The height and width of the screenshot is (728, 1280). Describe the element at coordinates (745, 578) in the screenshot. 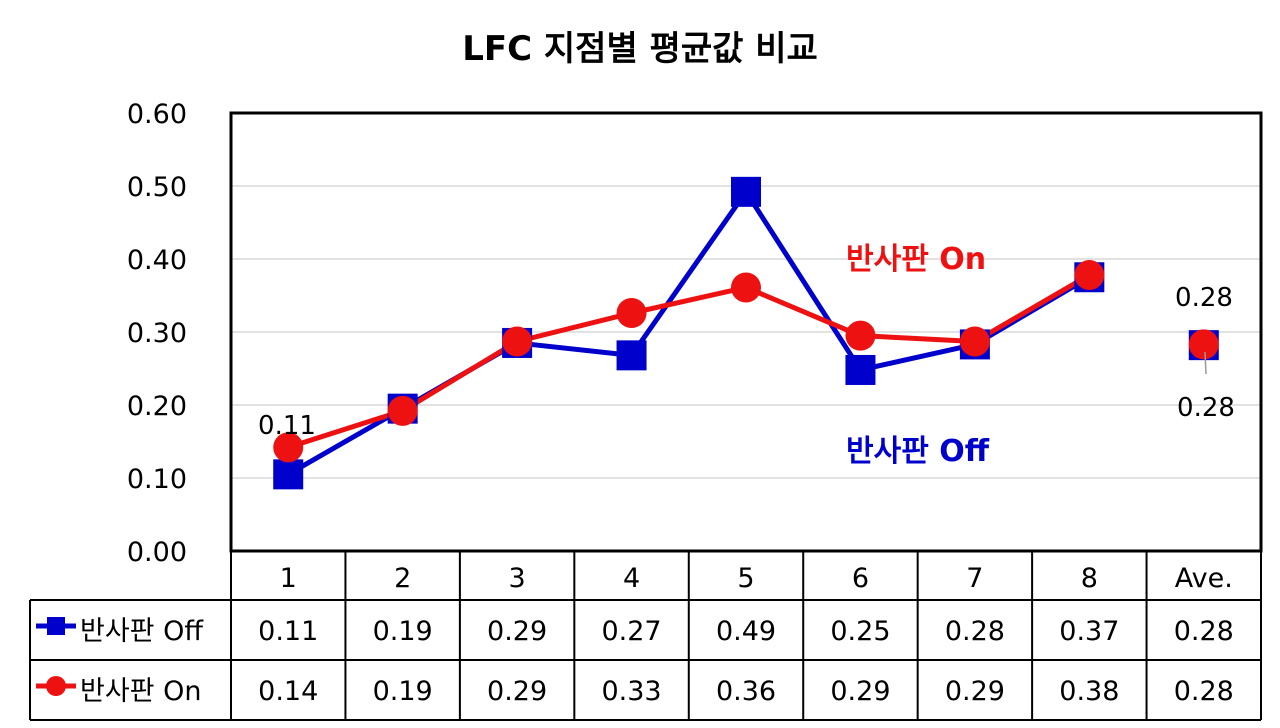

I see `x-tick-label: 5` at that location.